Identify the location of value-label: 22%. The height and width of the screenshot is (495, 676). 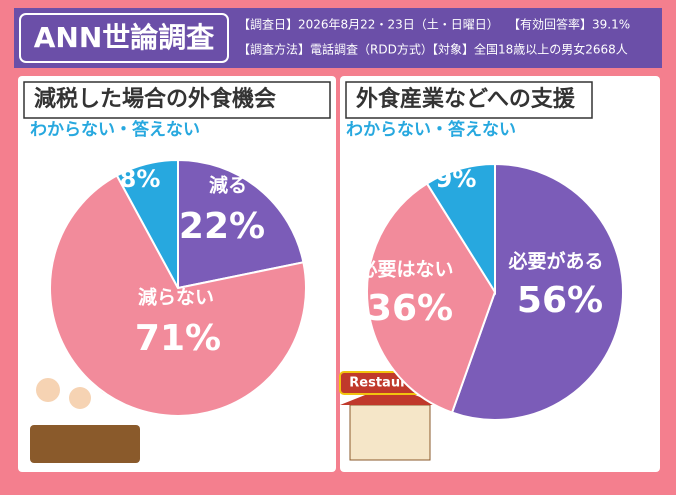
(222, 226).